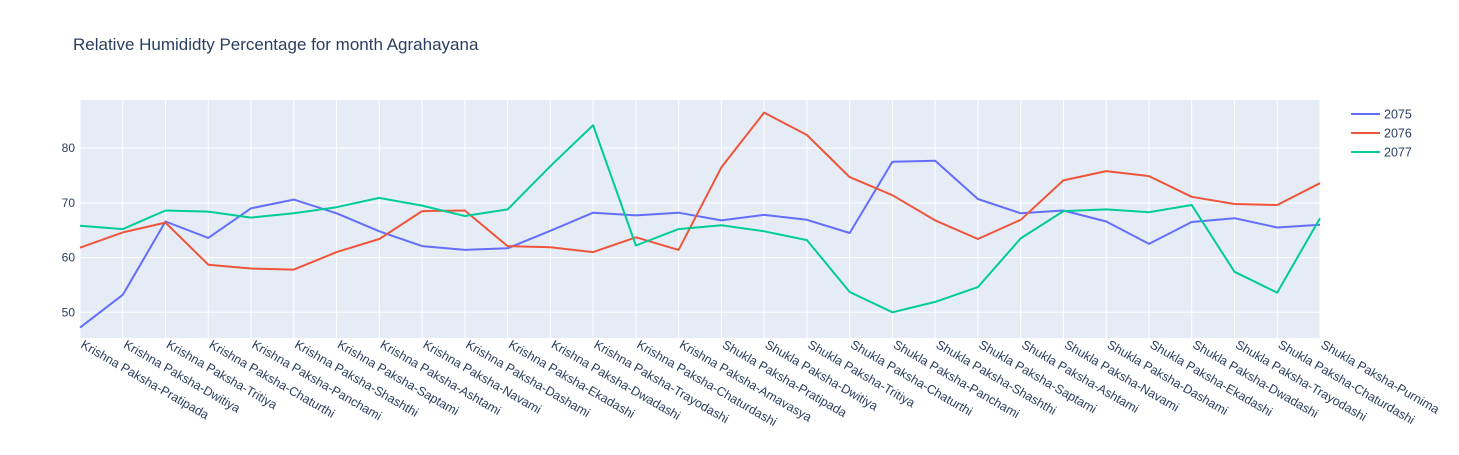 The height and width of the screenshot is (455, 1459). What do you see at coordinates (69, 148) in the screenshot?
I see `y-tick-label: 80` at bounding box center [69, 148].